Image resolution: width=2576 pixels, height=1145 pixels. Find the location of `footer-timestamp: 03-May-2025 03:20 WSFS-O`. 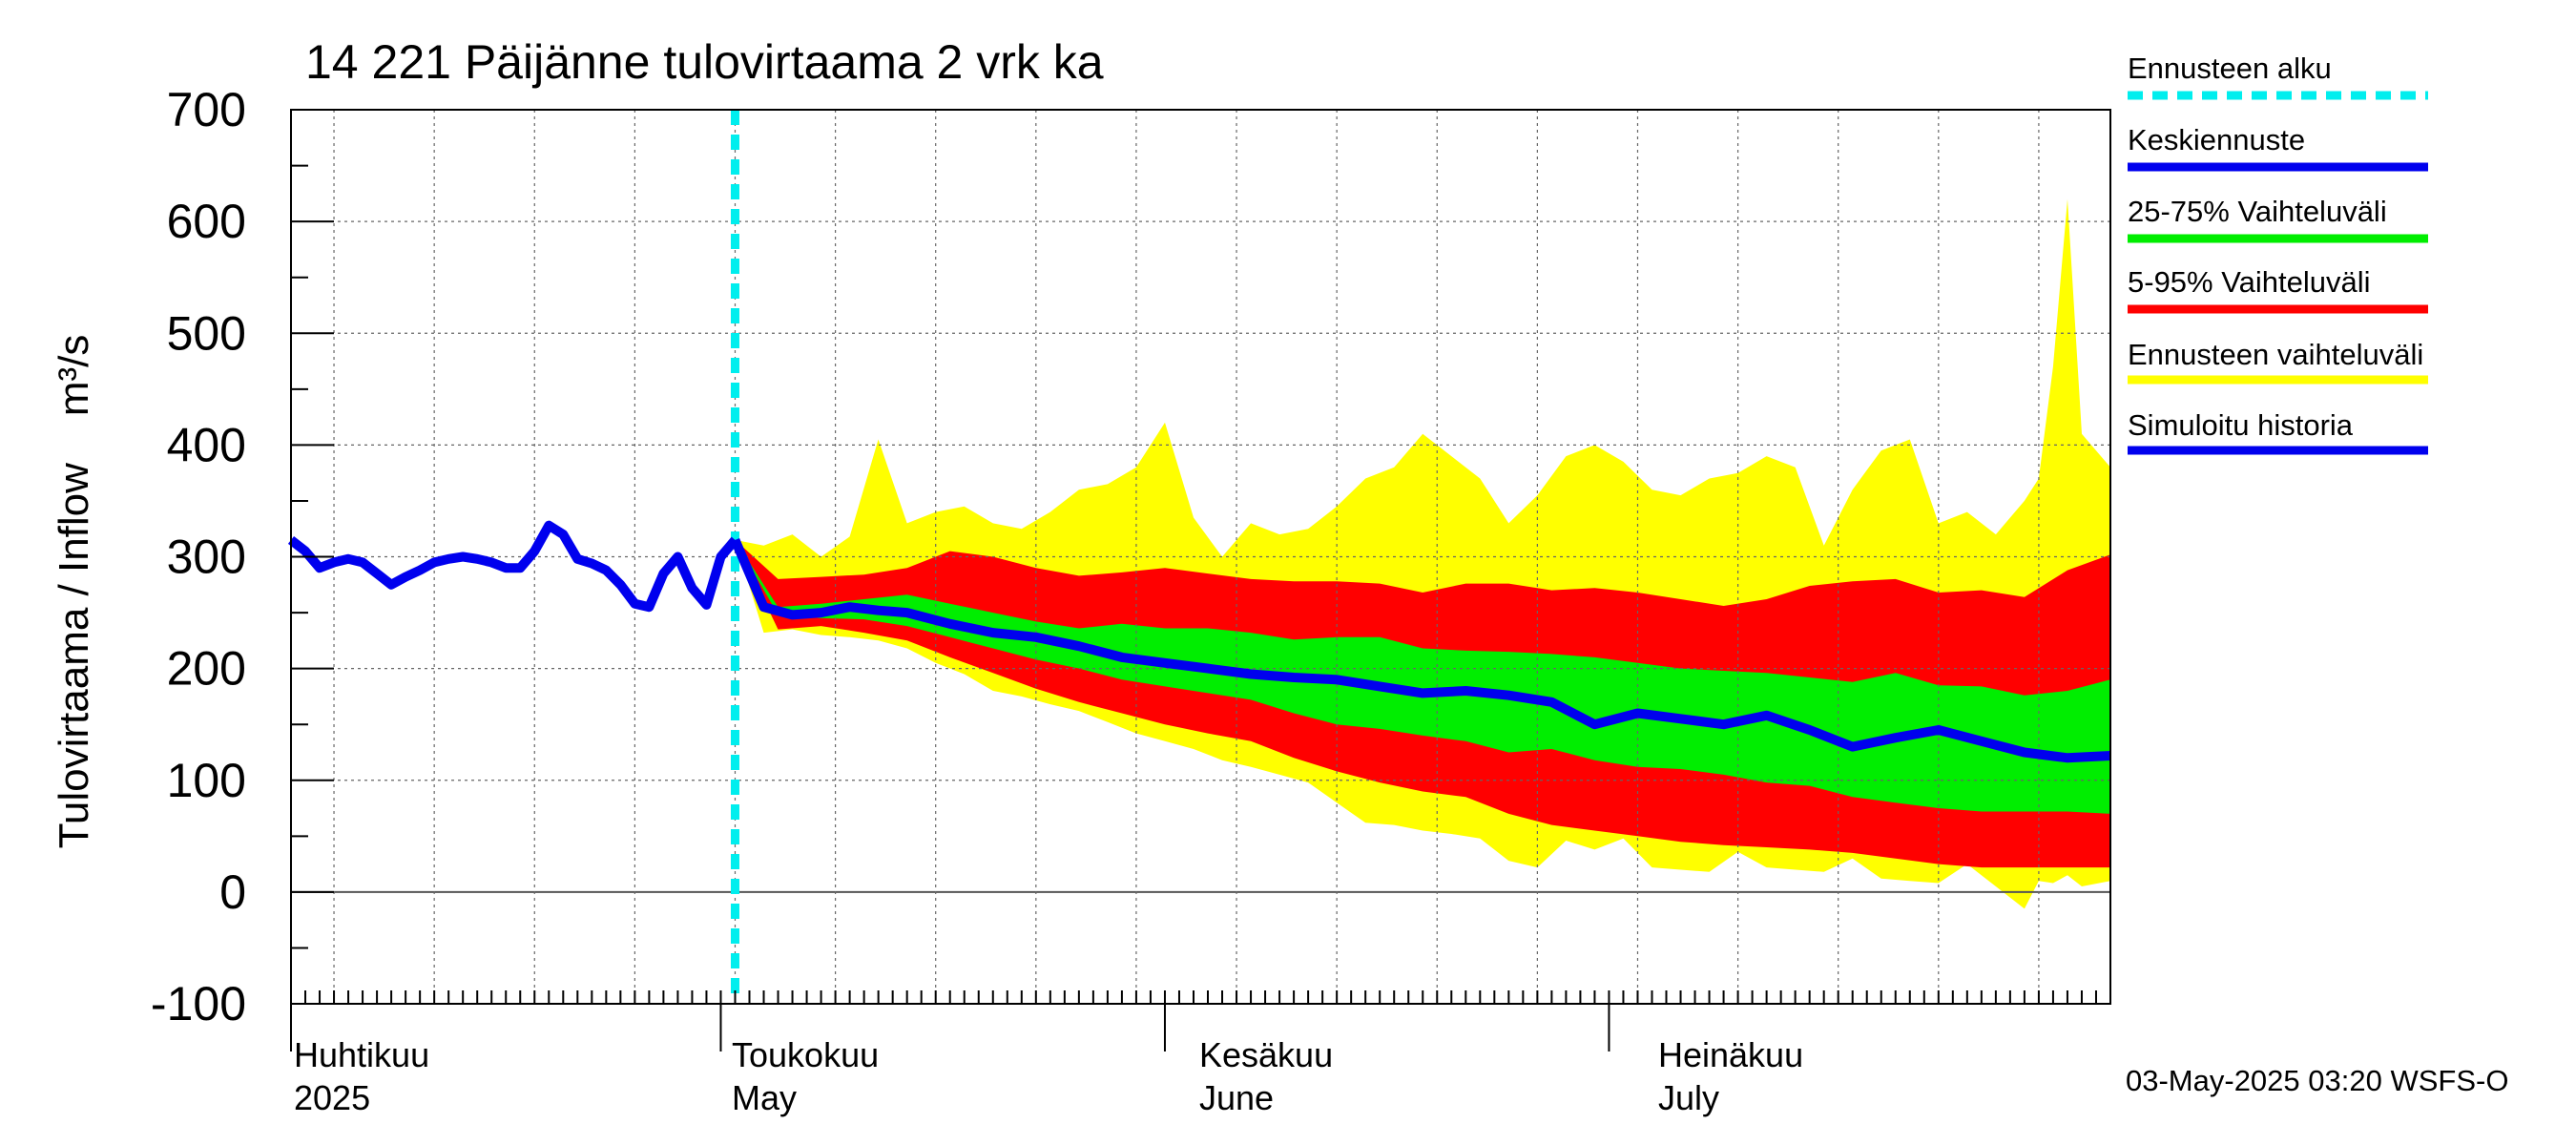

footer-timestamp: 03-May-2025 03:20 WSFS-O is located at coordinates (2317, 1081).